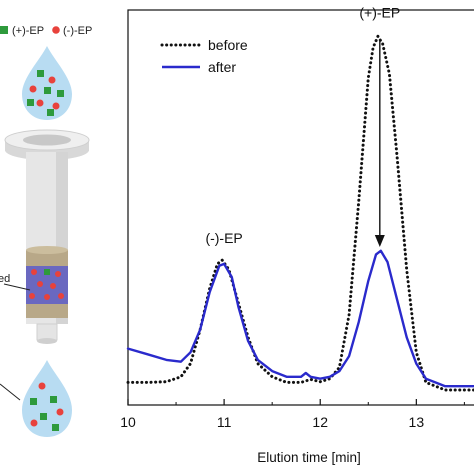  I want to click on output-droplet, so click(47, 398).